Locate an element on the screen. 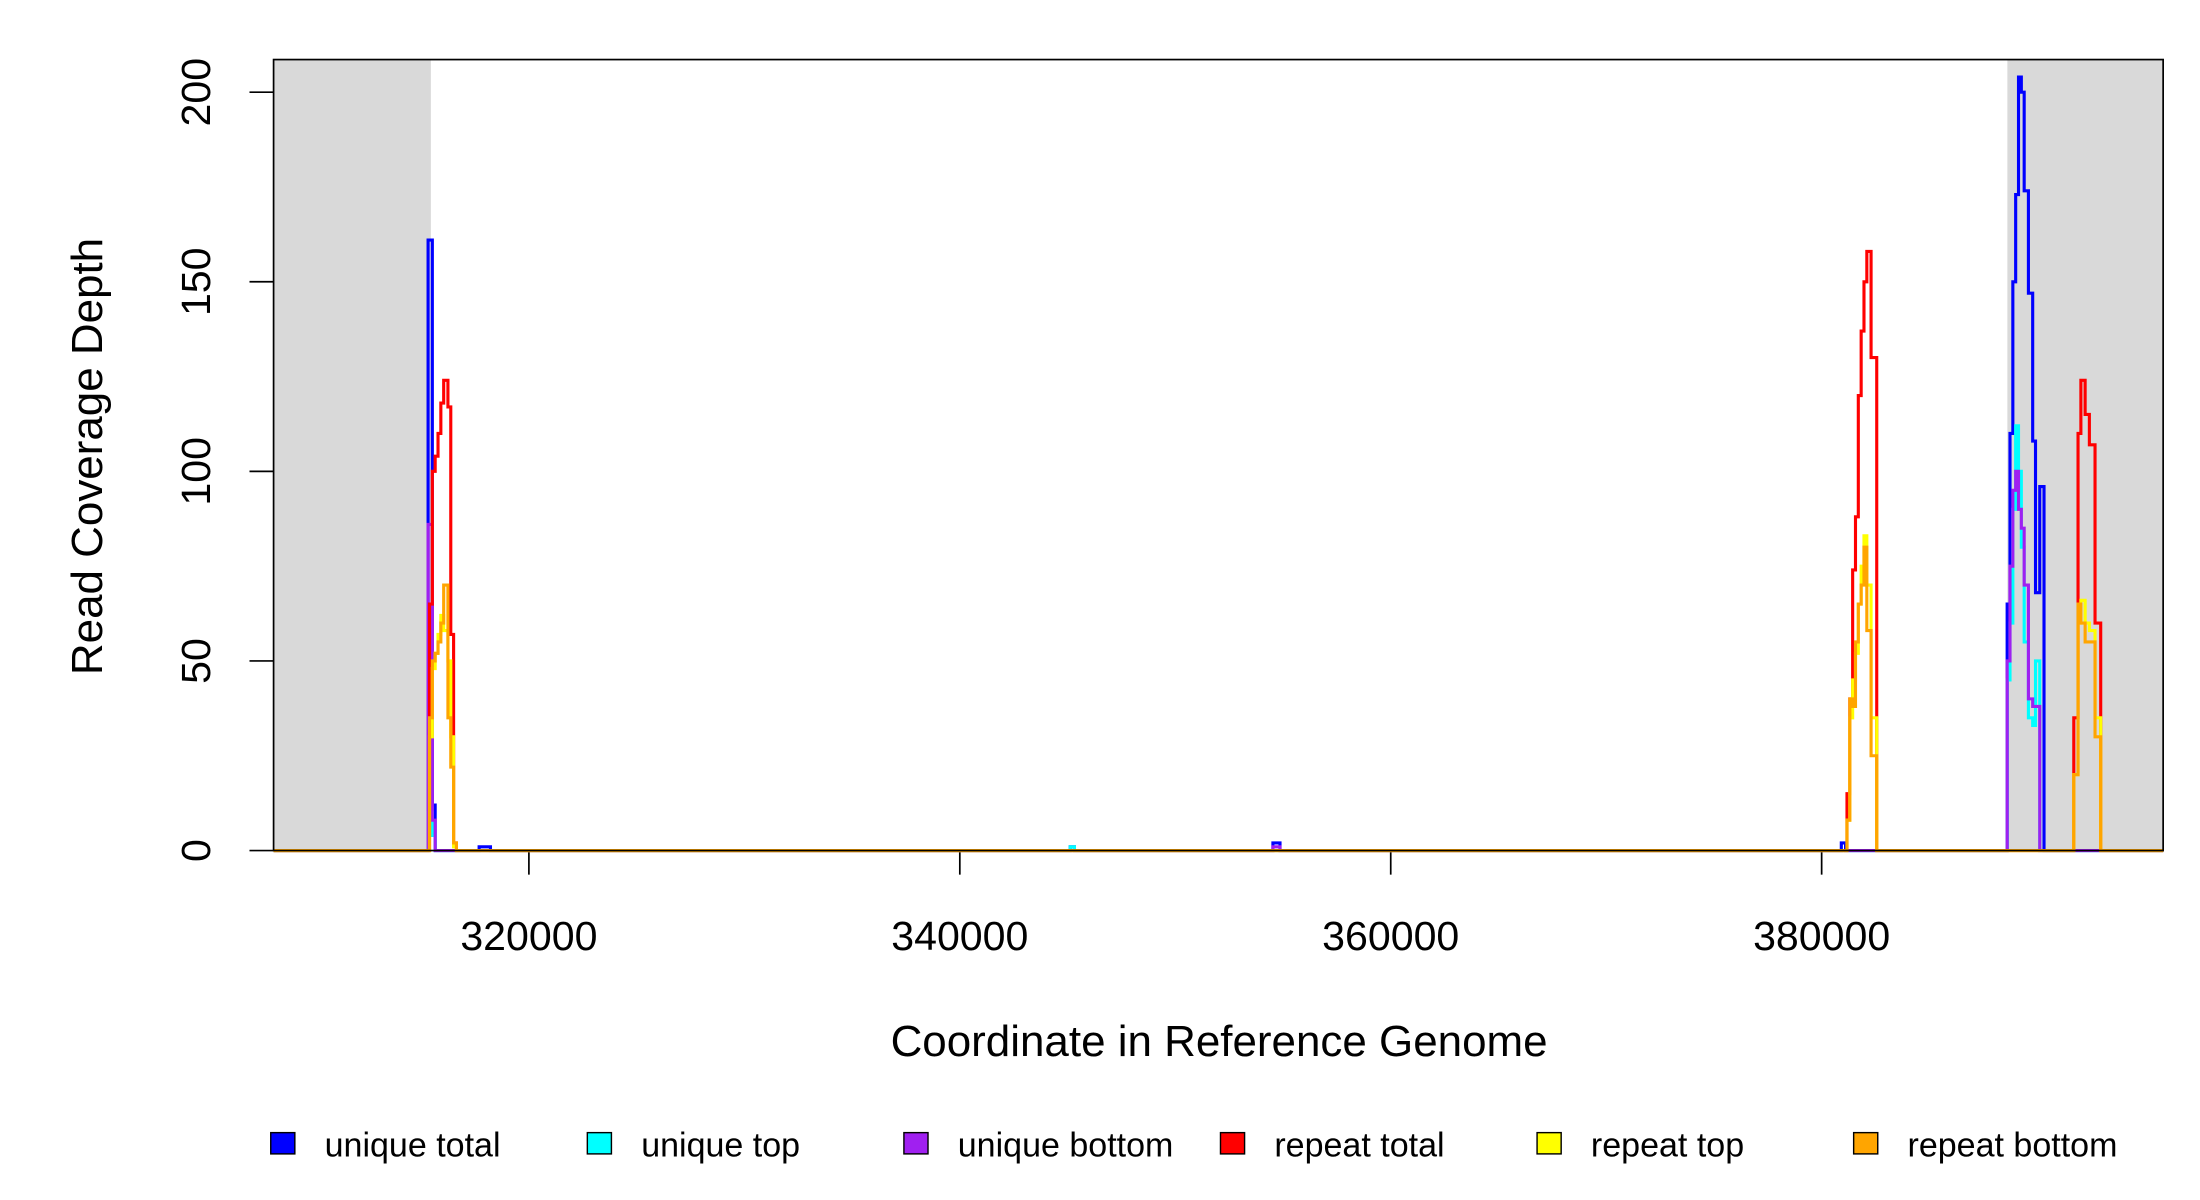 The width and height of the screenshot is (2200, 1200). x-axis-label: Coordinate in Reference Genome is located at coordinates (1219, 1041).